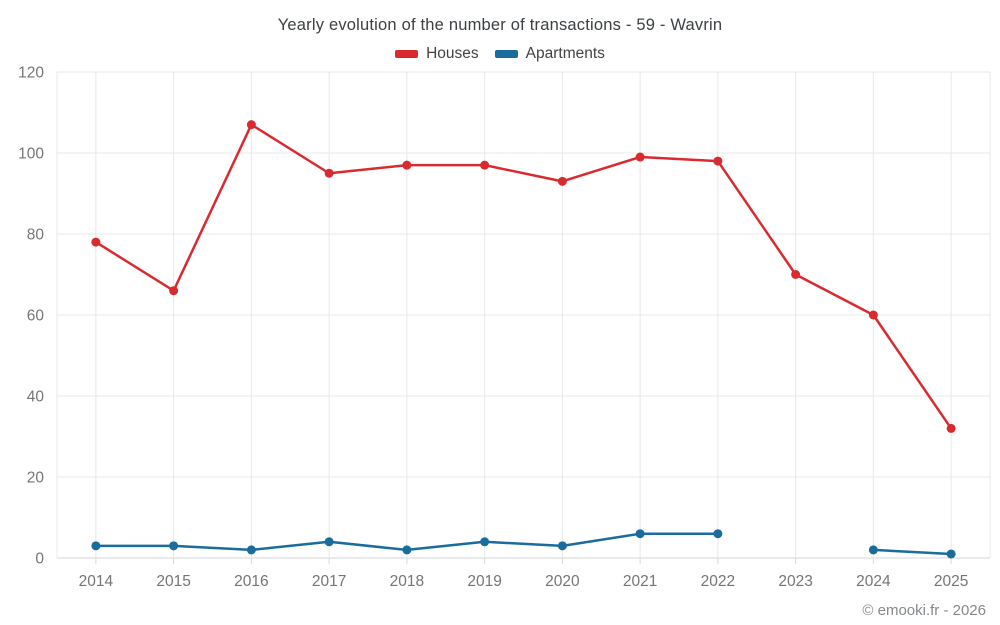 Image resolution: width=1000 pixels, height=625 pixels. Describe the element at coordinates (174, 546) in the screenshot. I see `data-point-apartments-2015` at that location.